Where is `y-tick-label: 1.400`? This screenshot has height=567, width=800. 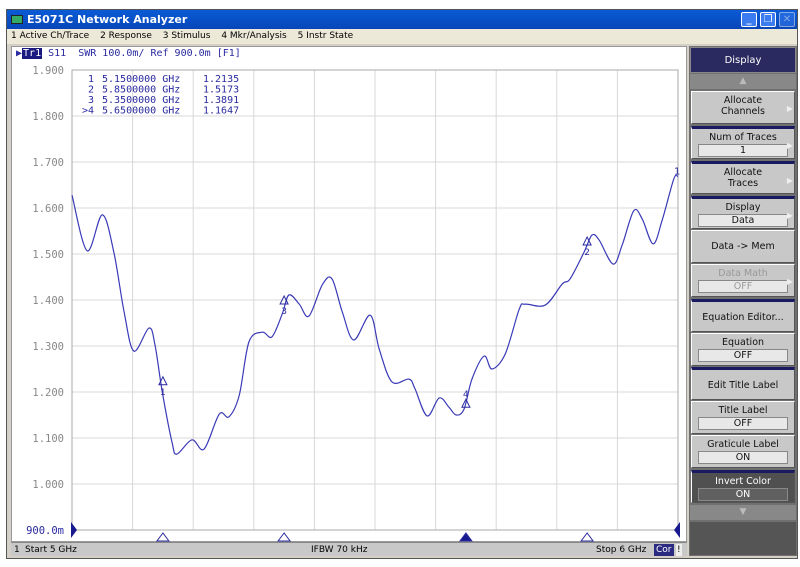 y-tick-label: 1.400 is located at coordinates (48, 301).